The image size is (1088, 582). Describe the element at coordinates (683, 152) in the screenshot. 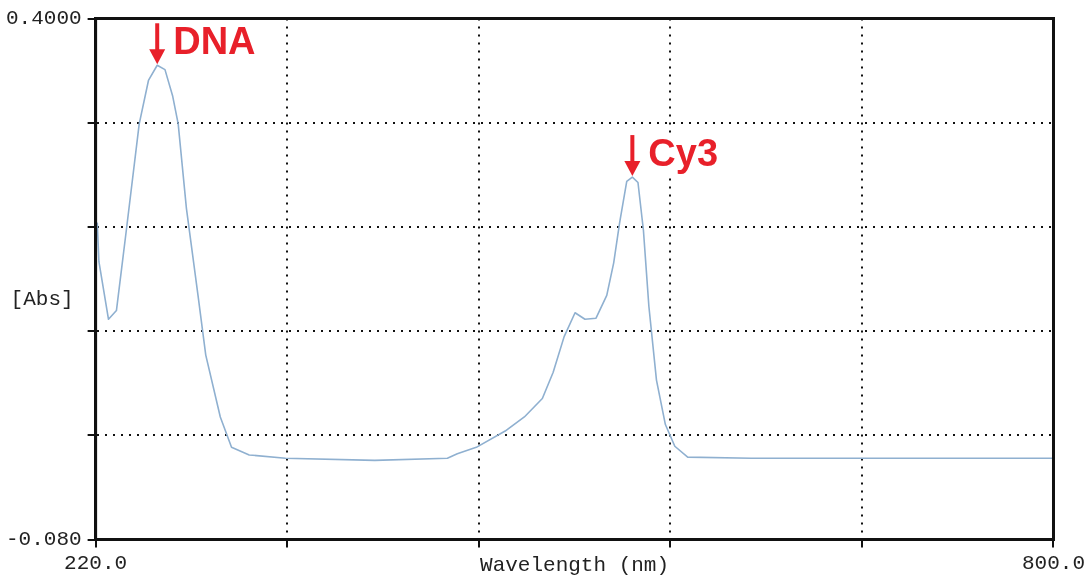

I see `annotation: Cy3` at that location.